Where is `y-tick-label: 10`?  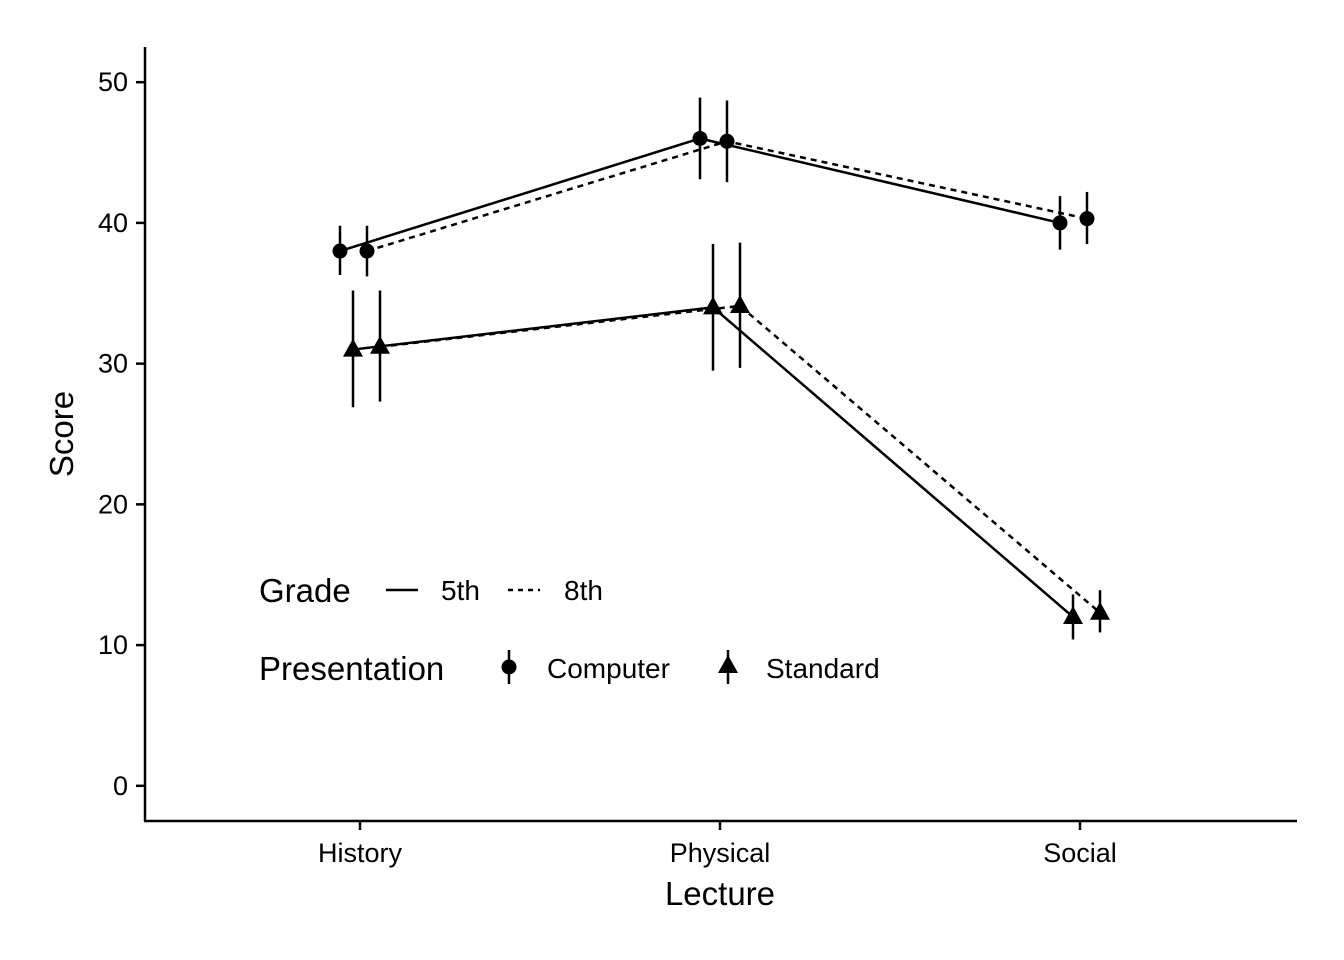
y-tick-label: 10 is located at coordinates (113, 645).